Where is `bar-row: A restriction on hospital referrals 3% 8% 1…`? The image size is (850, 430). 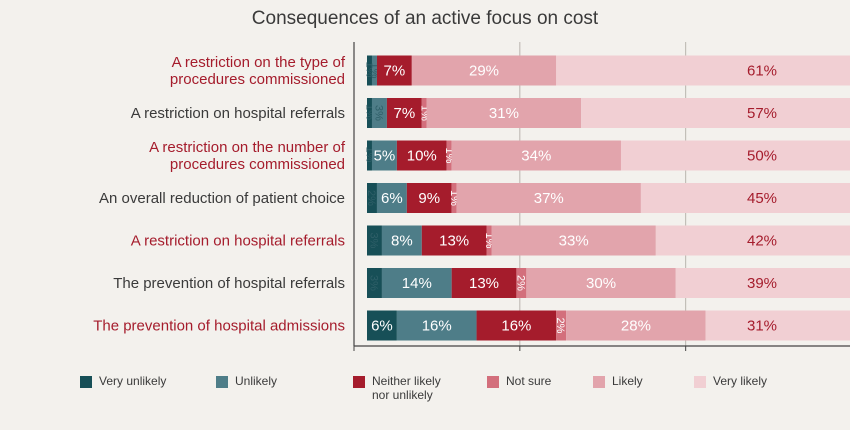
bar-row: A restriction on hospital referrals 3% 8% 1… is located at coordinates (490, 240).